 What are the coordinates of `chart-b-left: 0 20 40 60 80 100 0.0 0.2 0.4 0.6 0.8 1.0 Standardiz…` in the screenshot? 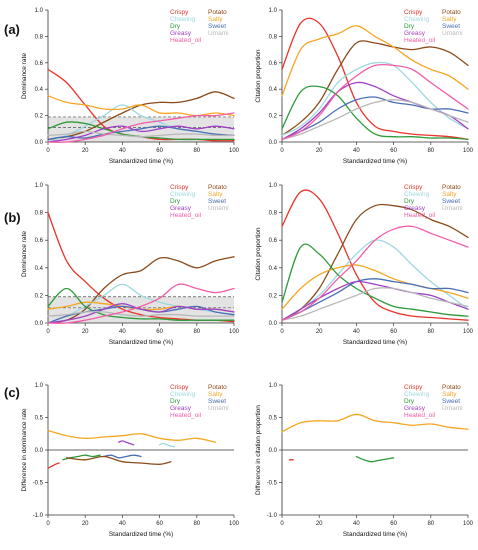 It's located at (130, 264).